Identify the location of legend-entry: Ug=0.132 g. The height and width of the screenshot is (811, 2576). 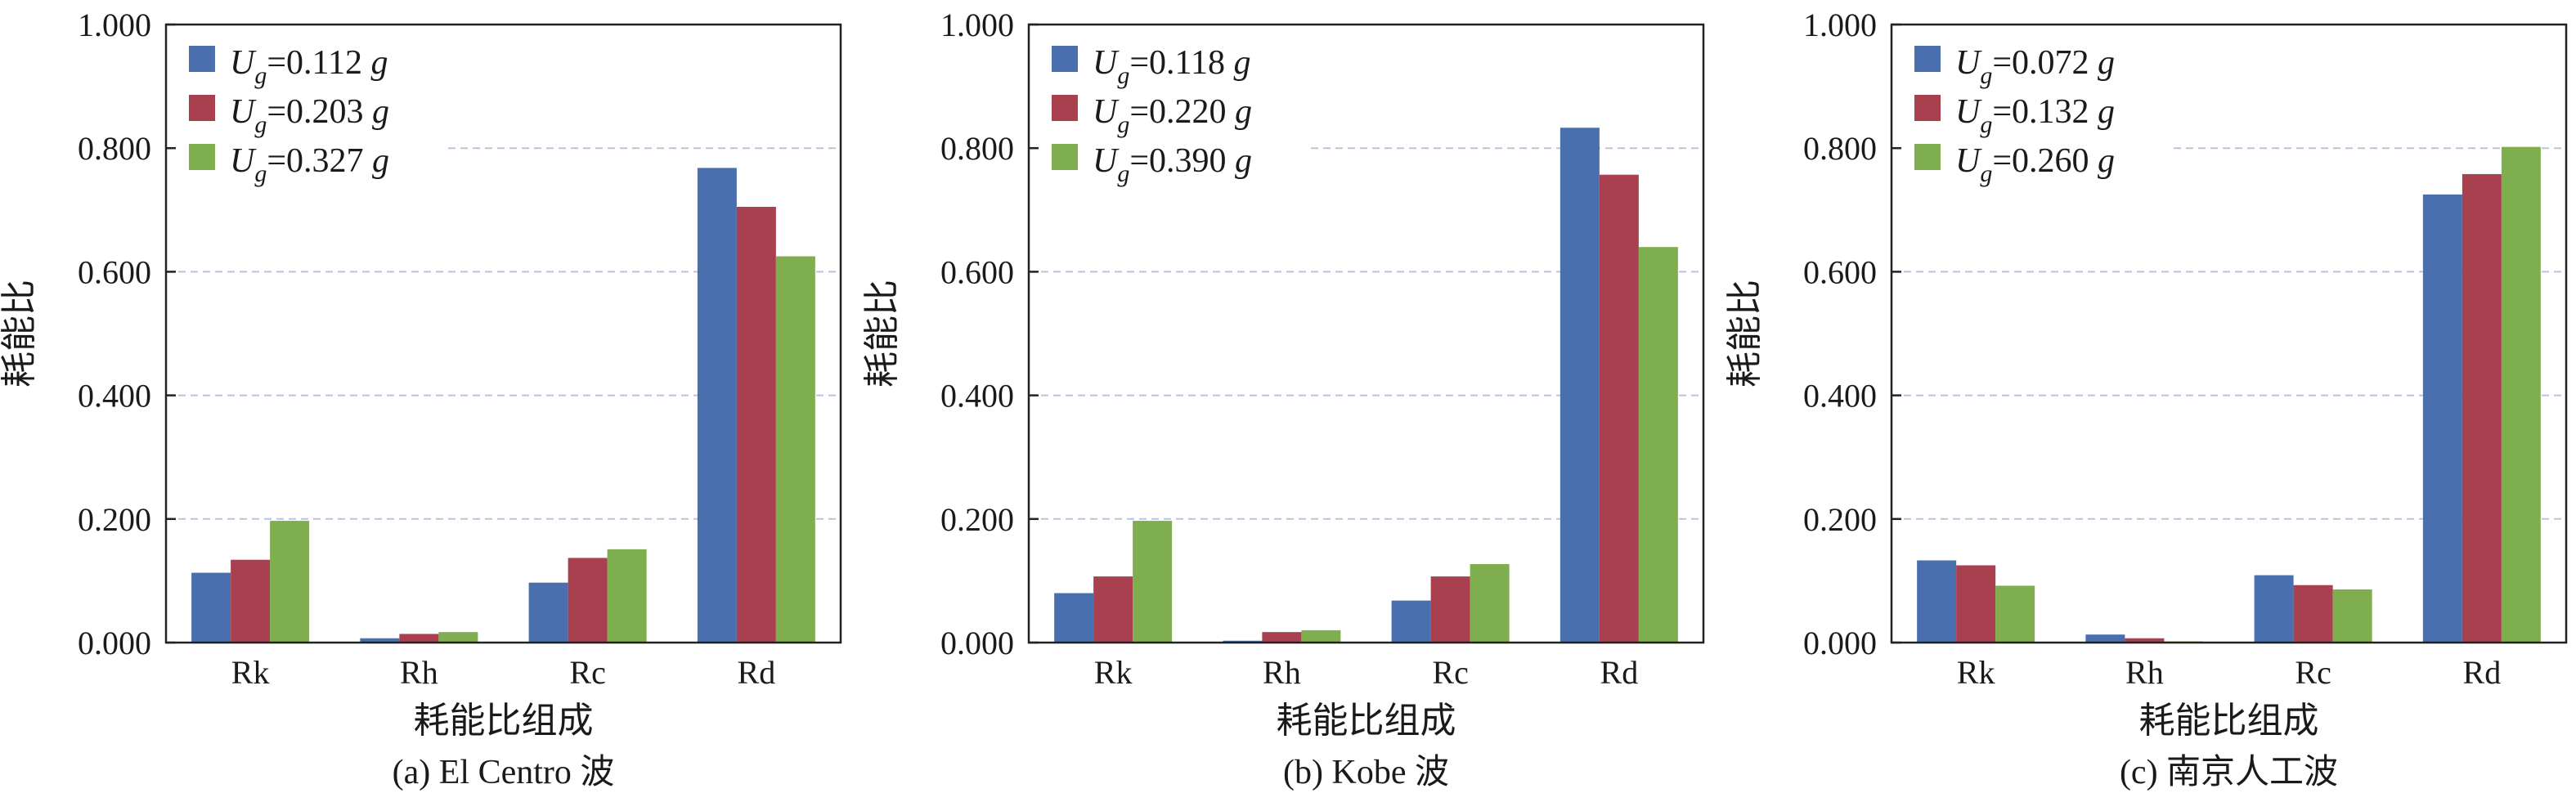
(2035, 115).